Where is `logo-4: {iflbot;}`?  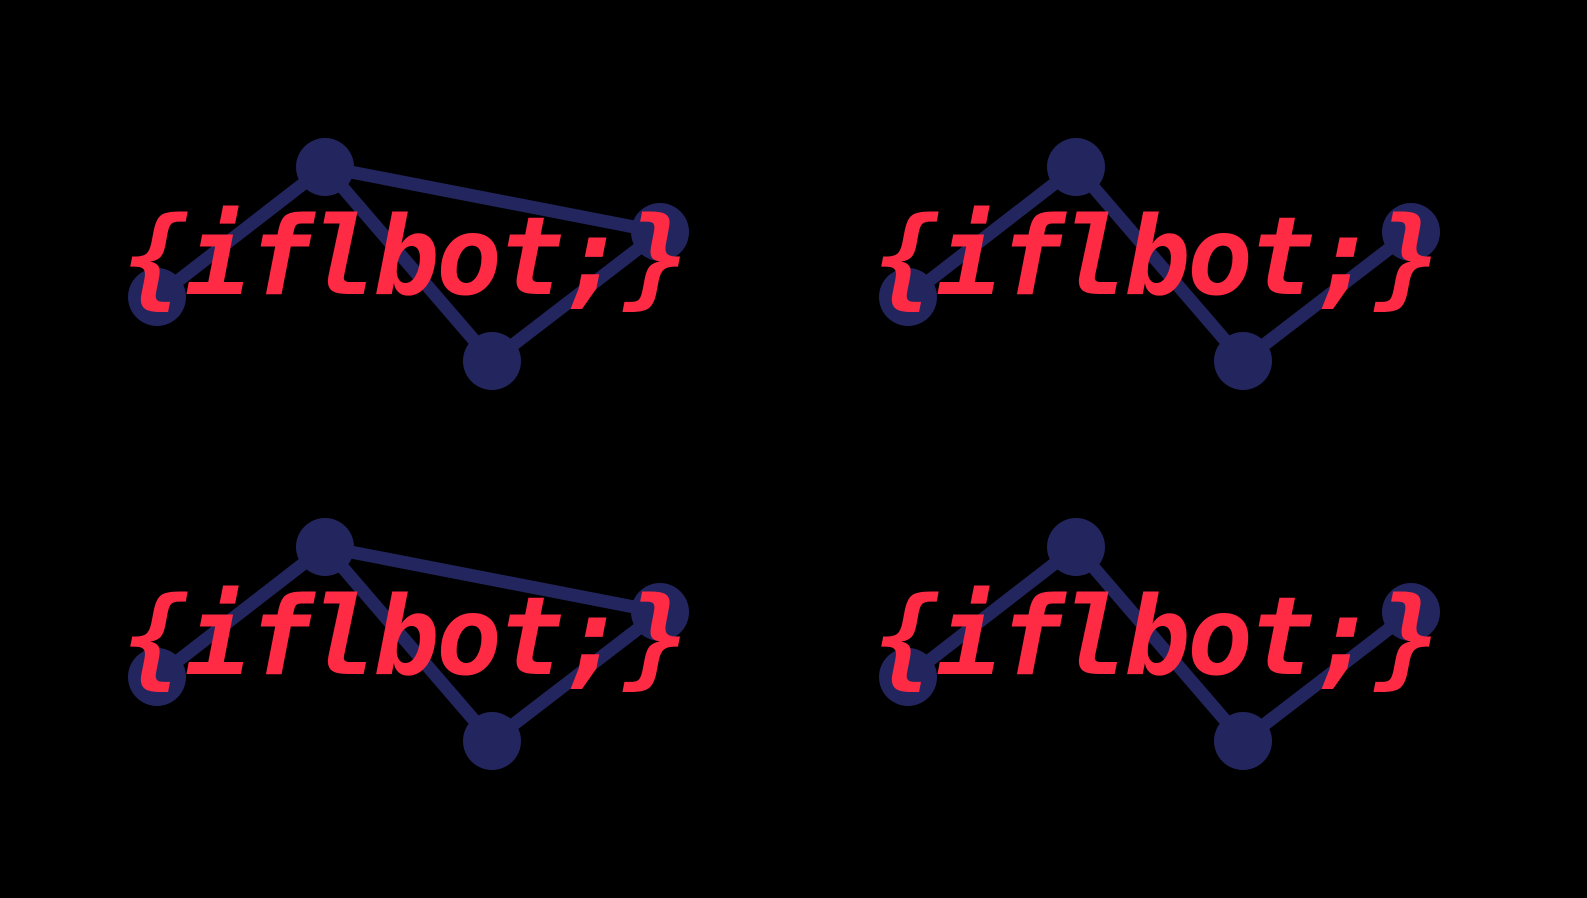 logo-4: {iflbot;} is located at coordinates (1157, 644).